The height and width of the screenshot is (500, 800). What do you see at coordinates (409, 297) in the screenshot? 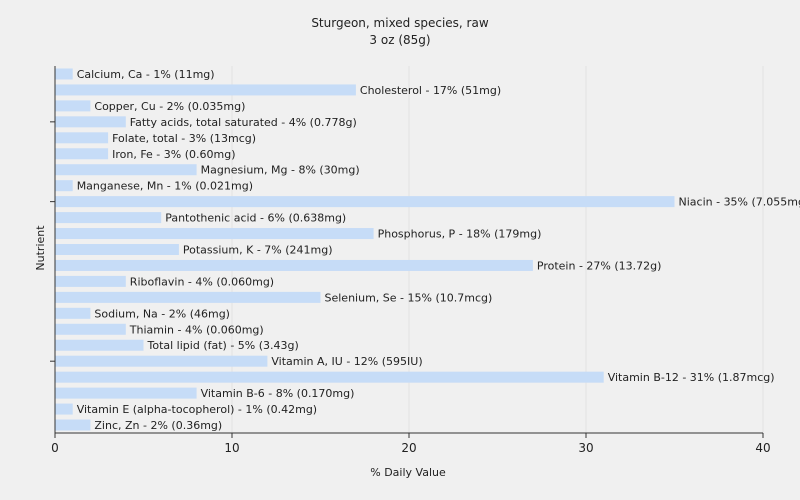
I see `bar-label: Selenium, Se - 15% (10.7mcg)` at bounding box center [409, 297].